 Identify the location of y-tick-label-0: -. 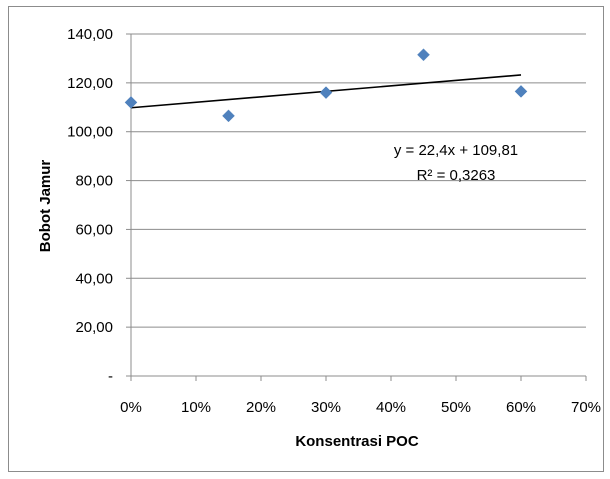
(110, 376).